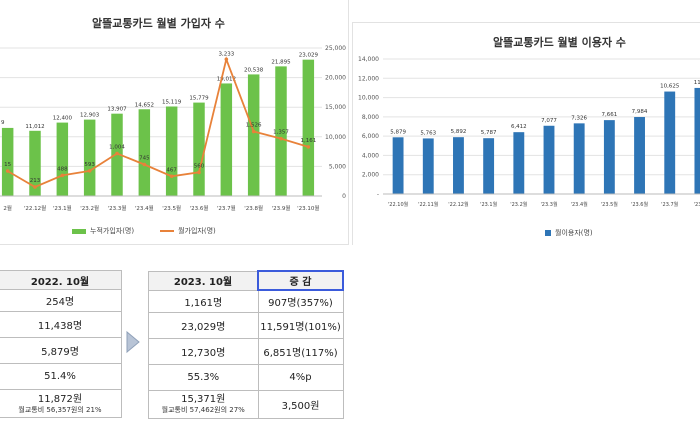 The height and width of the screenshot is (440, 700). I want to click on line-data-label: 3,233, so click(226, 54).